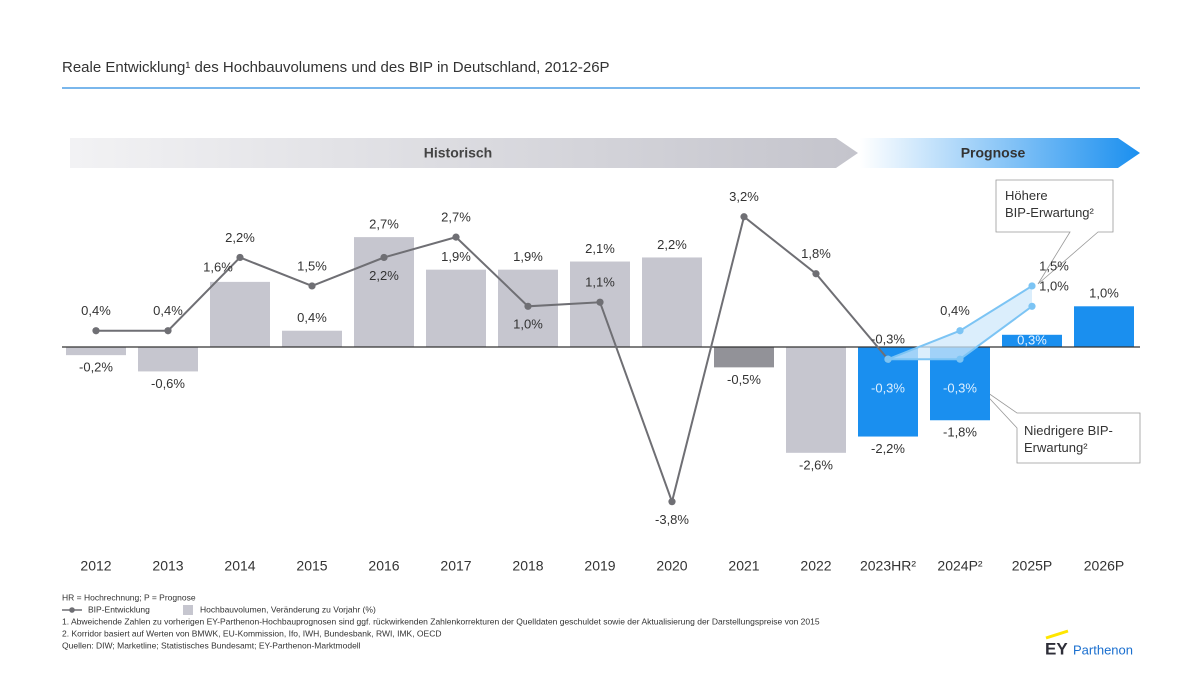  Describe the element at coordinates (743, 566) in the screenshot. I see `x-tick-label: 2021` at that location.